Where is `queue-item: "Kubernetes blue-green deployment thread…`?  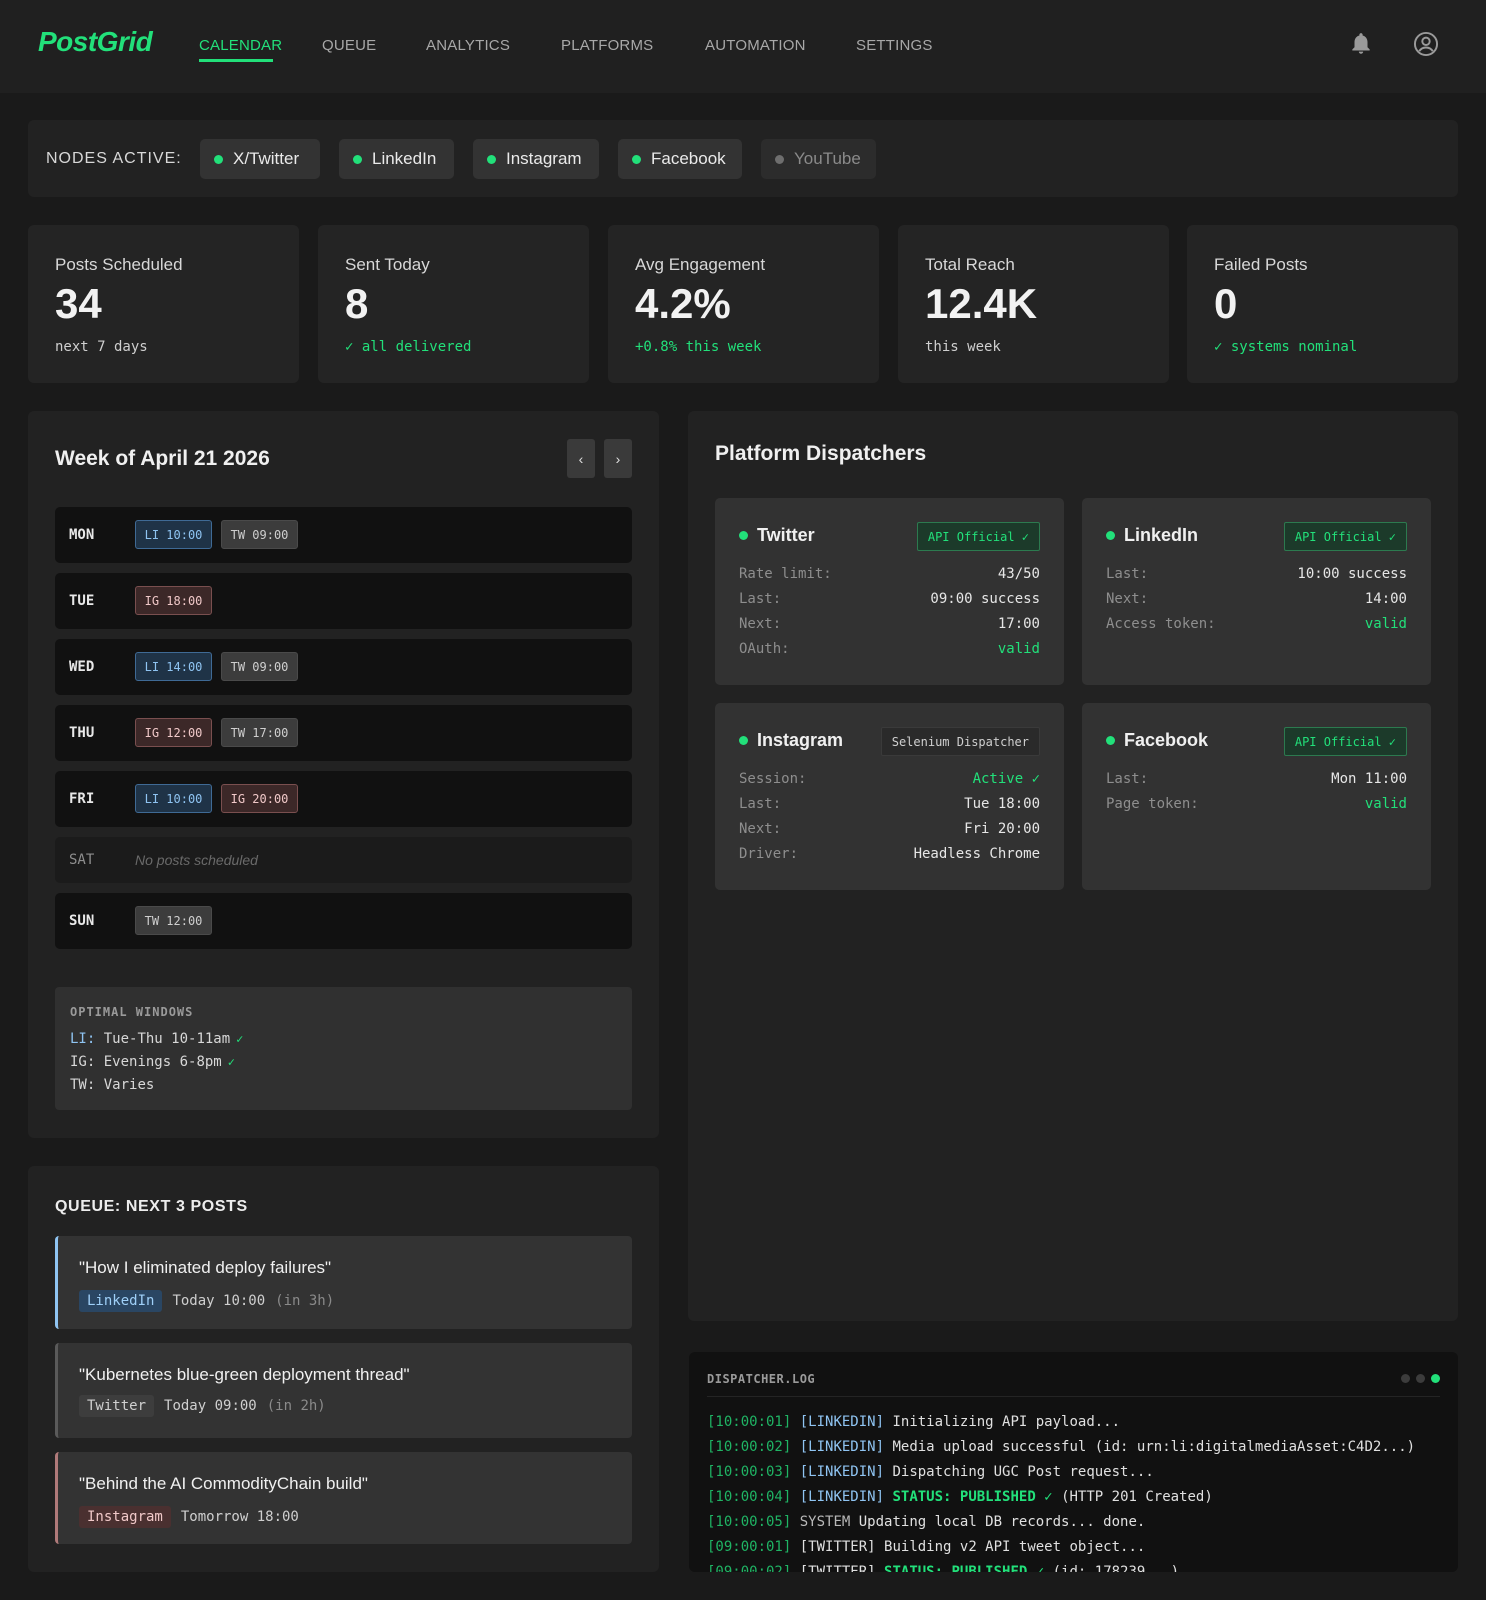
queue-item: "Kubernetes blue-green deployment thread… is located at coordinates (343, 1390).